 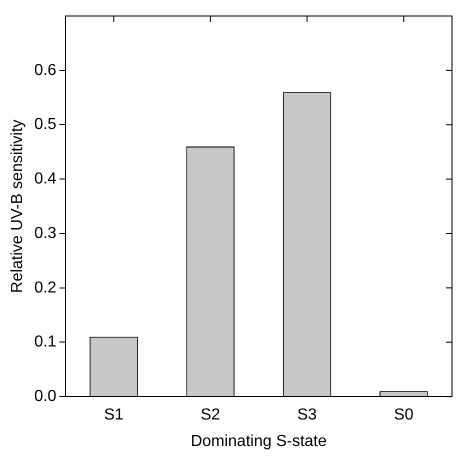 What do you see at coordinates (45, 179) in the screenshot?
I see `y-tick-label: 0.4` at bounding box center [45, 179].